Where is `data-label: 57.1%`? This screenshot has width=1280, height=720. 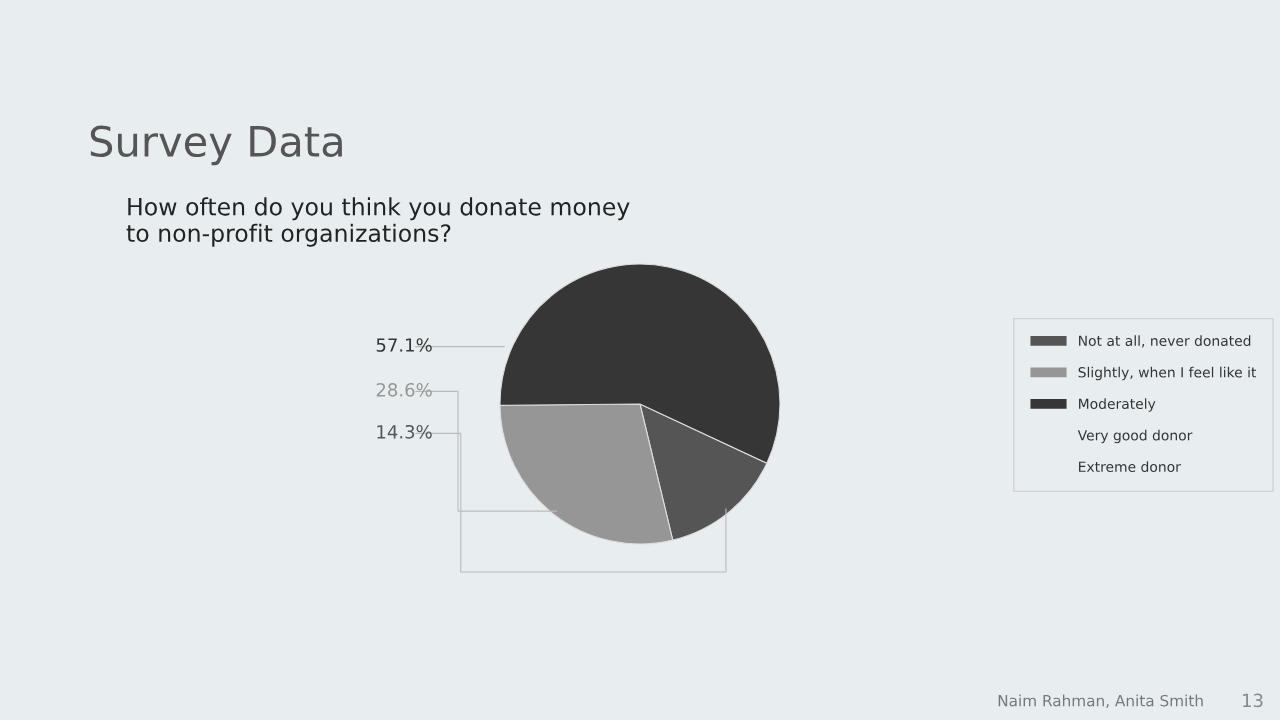
data-label: 57.1% is located at coordinates (404, 345).